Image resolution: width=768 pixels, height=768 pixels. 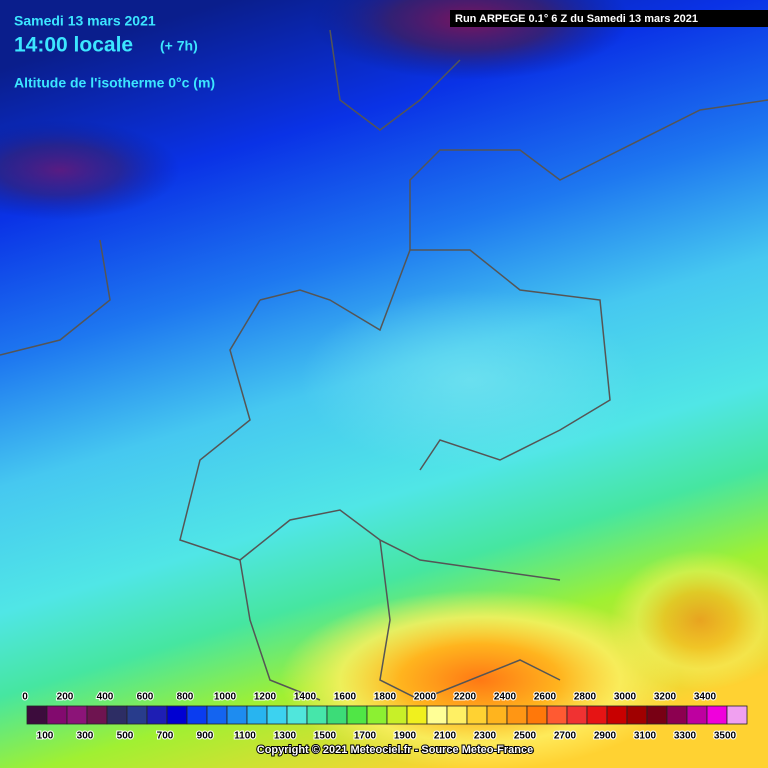 I want to click on legend-label: 2900, so click(x=605, y=736).